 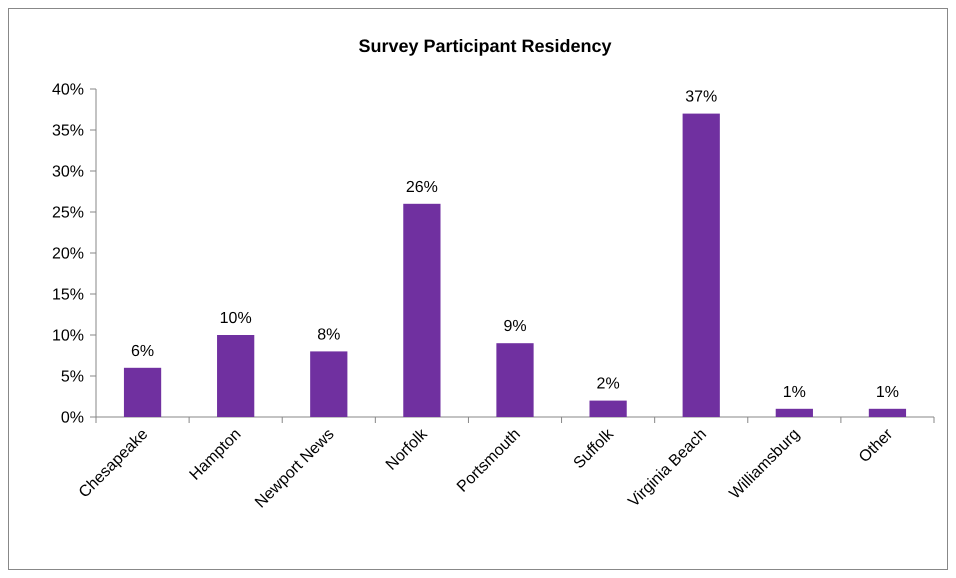 I want to click on y-tick-label: 15%, so click(x=68, y=295).